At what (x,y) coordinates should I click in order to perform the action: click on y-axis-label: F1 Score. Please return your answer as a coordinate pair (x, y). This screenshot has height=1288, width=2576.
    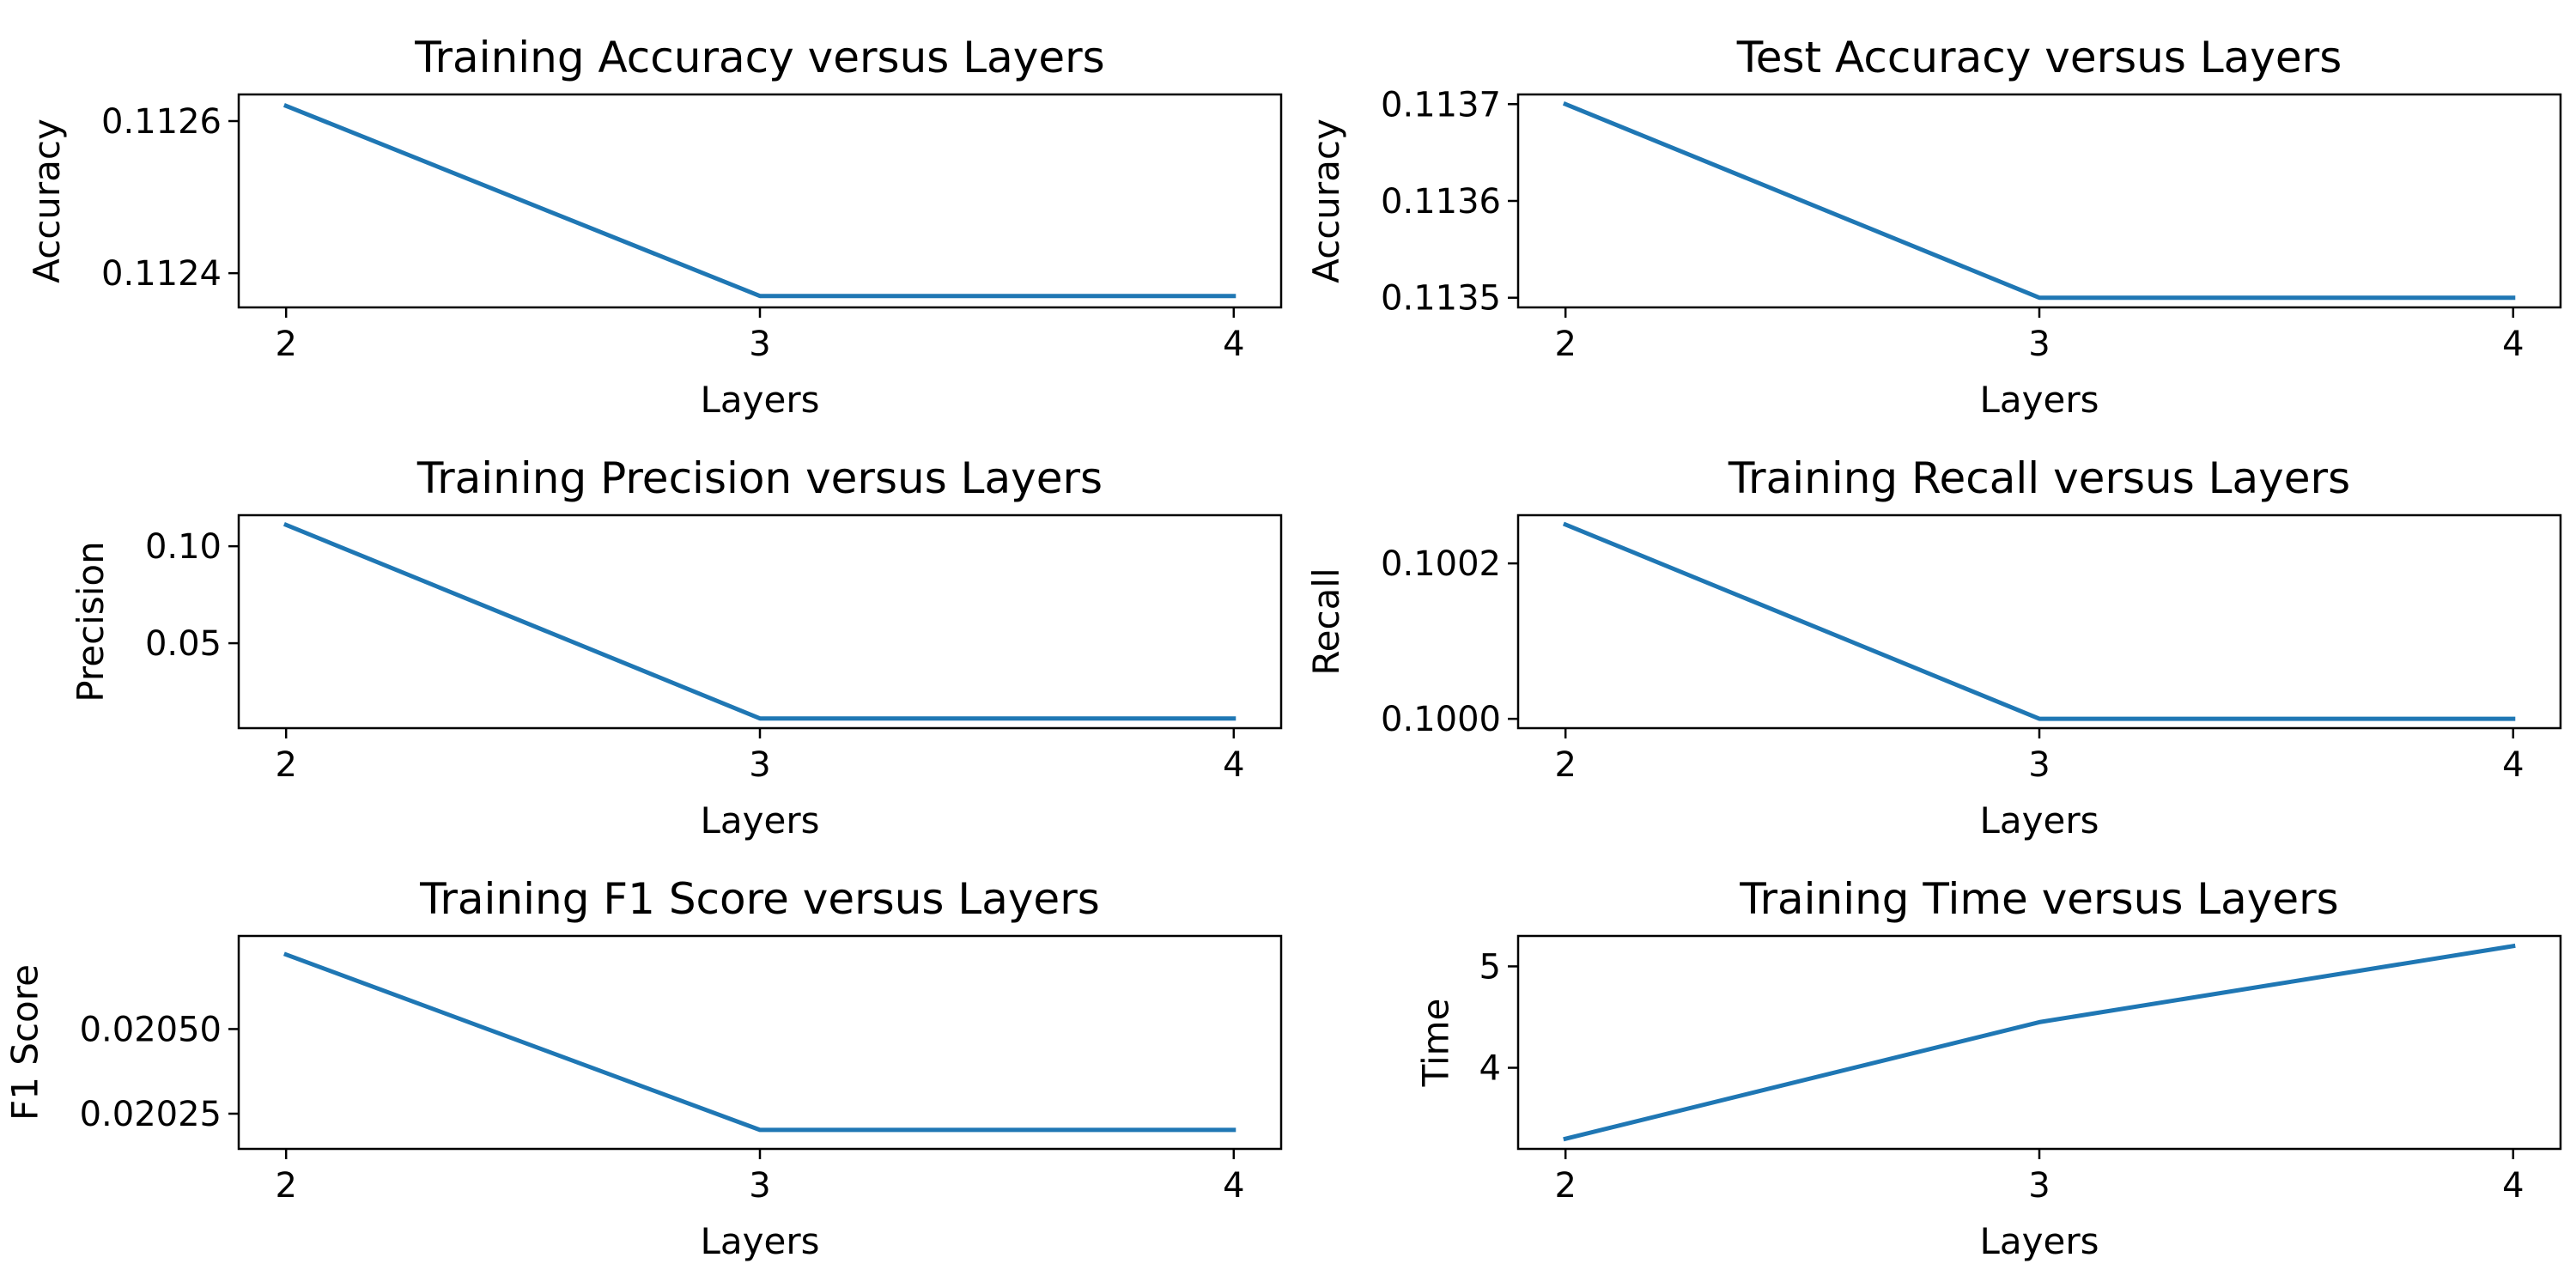
    Looking at the image, I should click on (25, 1042).